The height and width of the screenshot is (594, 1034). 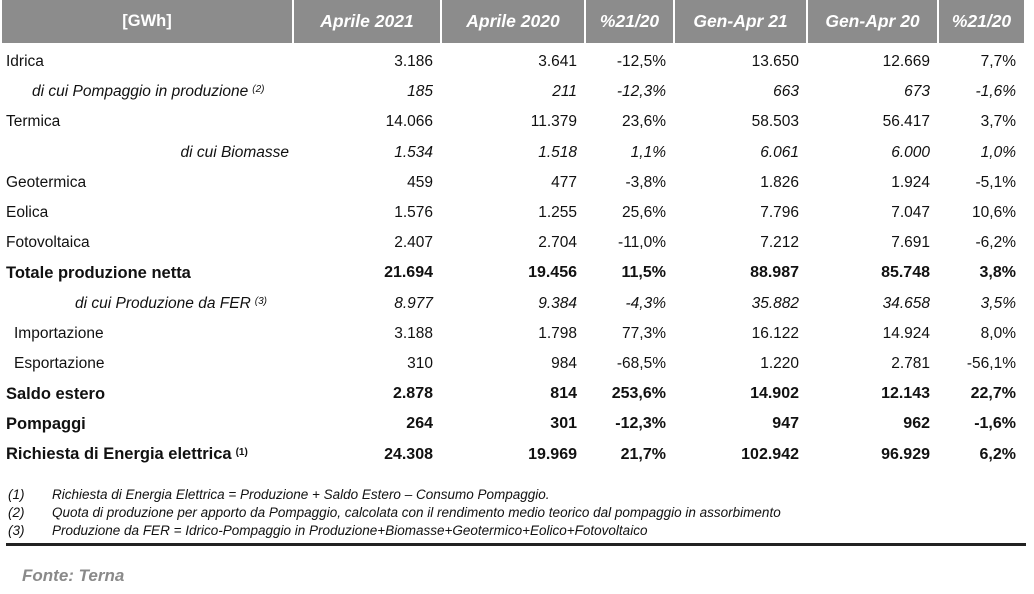 I want to click on cell: -1,6%, so click(x=995, y=424).